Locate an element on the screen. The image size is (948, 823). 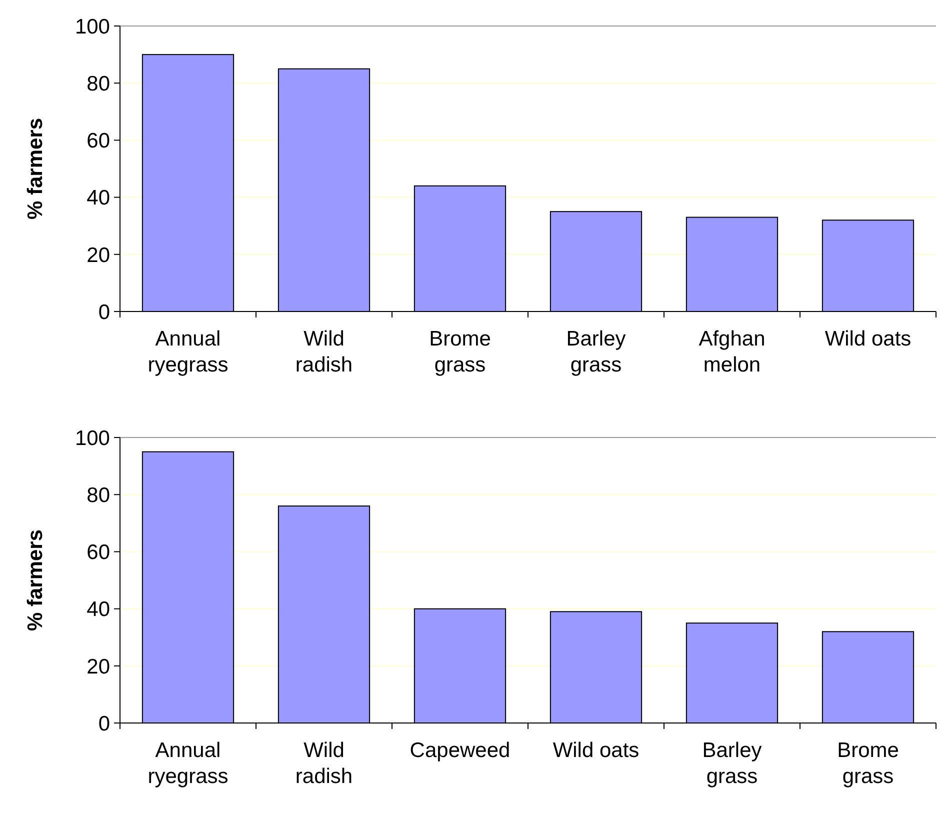
x-tick-label: Afghan melon is located at coordinates (732, 352).